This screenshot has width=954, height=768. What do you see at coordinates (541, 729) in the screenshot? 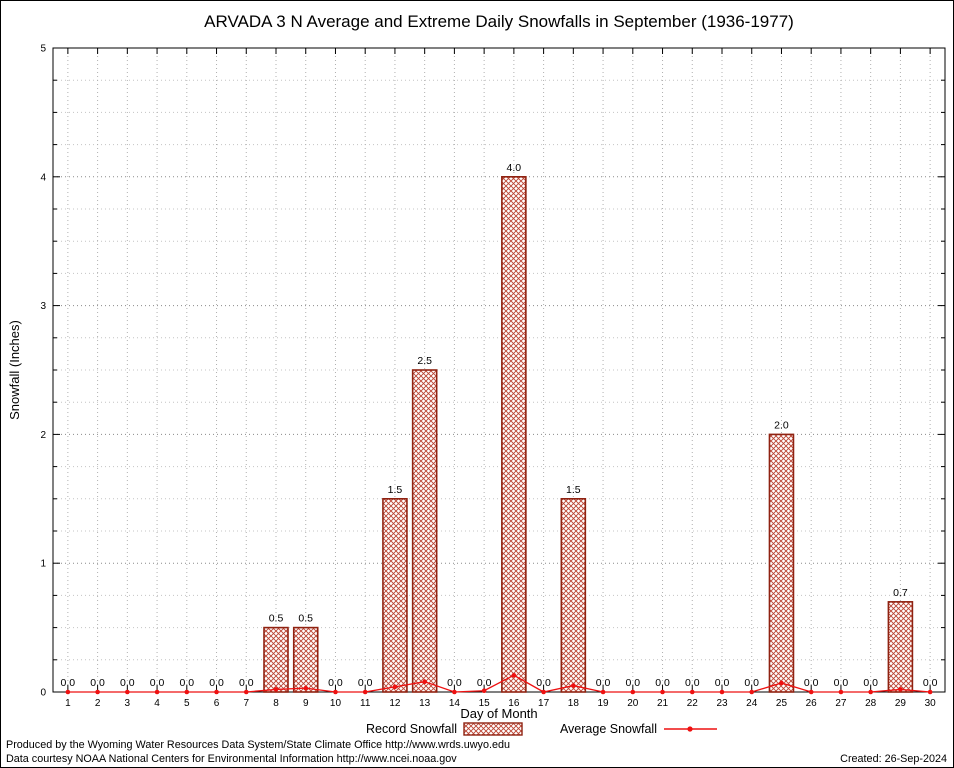
I see `legend: Record Snowfall Average Snowfall` at bounding box center [541, 729].